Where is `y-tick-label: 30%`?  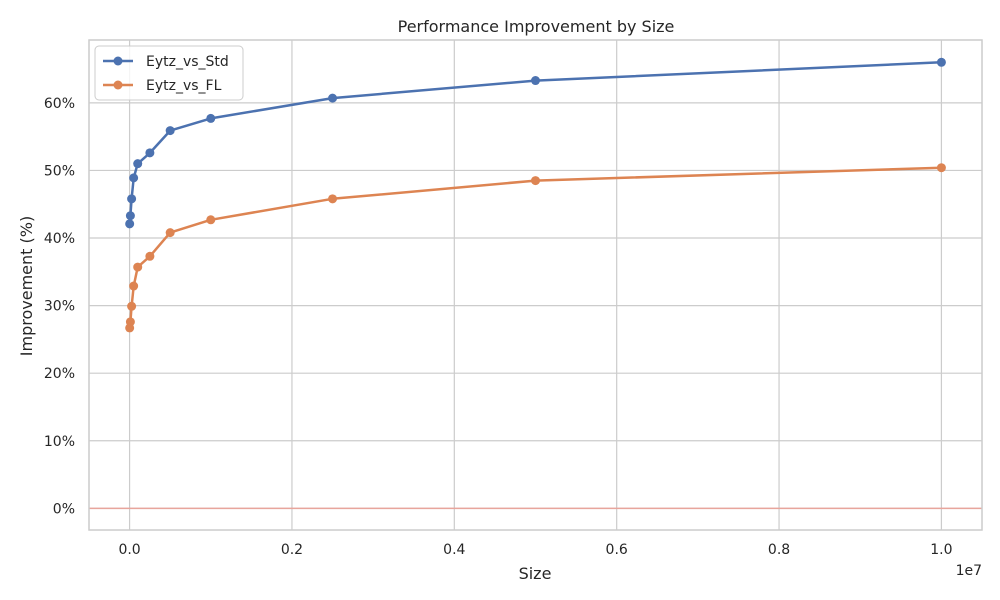
y-tick-label: 30% is located at coordinates (59, 307).